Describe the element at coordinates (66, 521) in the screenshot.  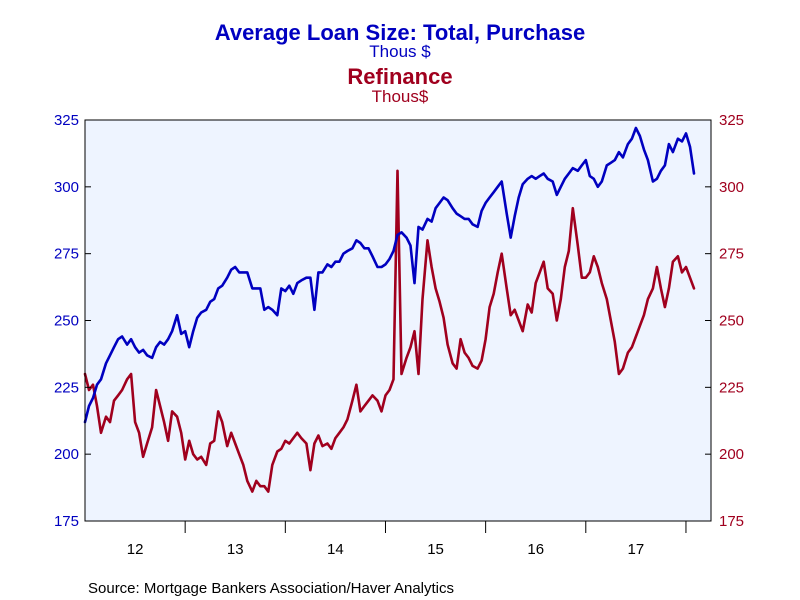
I see `y-left-tick-label: 175` at that location.